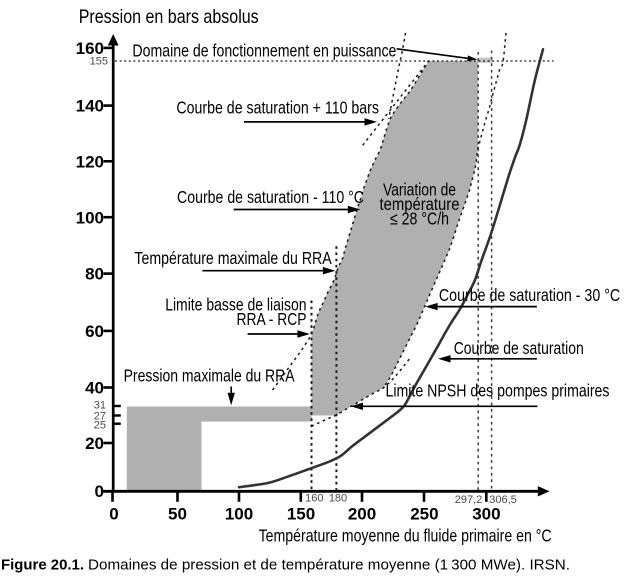 This screenshot has width=635, height=583. I want to click on svg-text: ≤ 28 °C/h, so click(419, 219).